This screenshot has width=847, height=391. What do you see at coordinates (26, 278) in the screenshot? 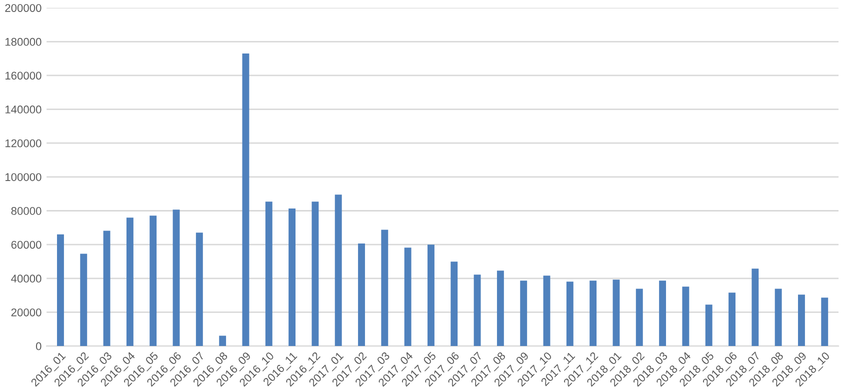
I see `y-tick-label: 40000` at bounding box center [26, 278].